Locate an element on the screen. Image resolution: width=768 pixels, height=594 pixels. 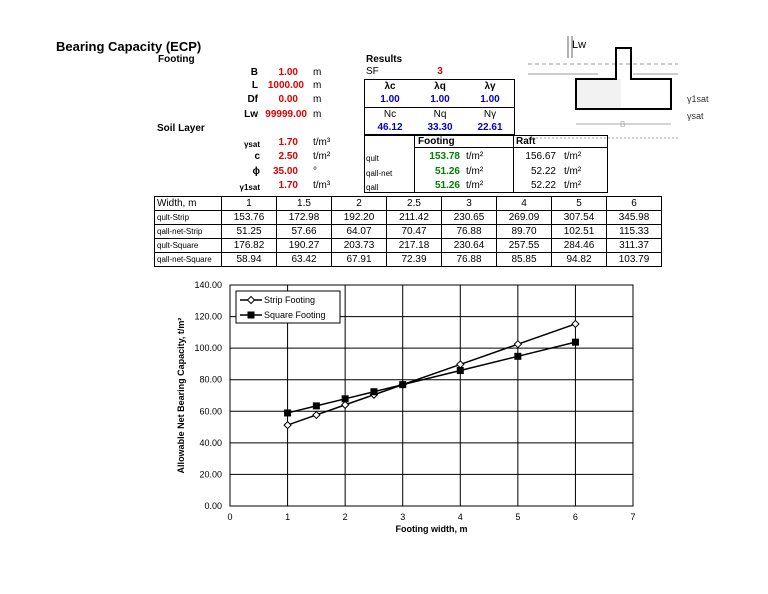
chart-series is located at coordinates (431, 374).